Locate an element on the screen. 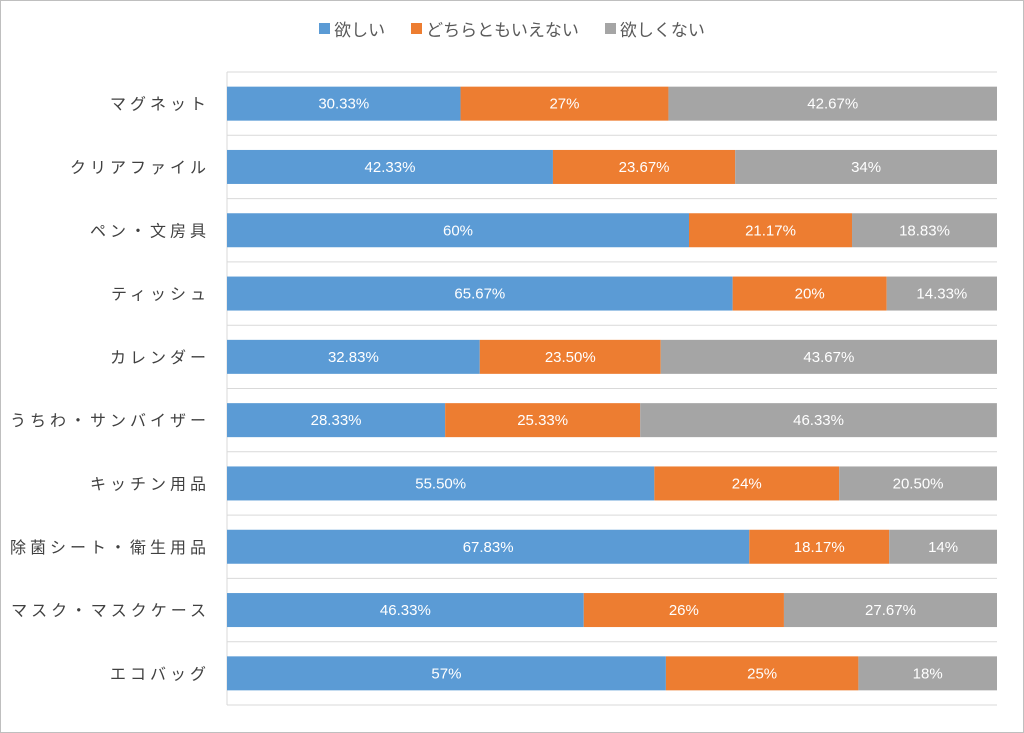  data-label: 28.33% is located at coordinates (336, 420).